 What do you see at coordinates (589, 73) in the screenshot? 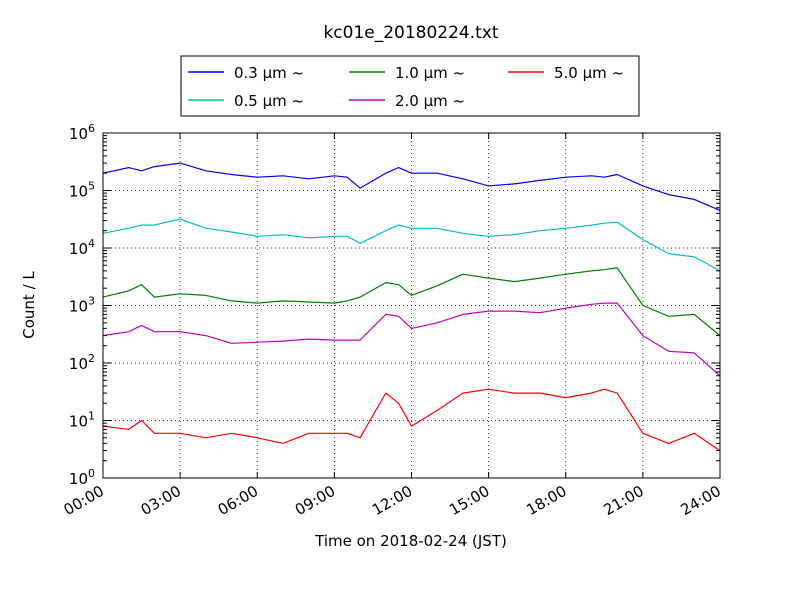
I see `legend-label: 5.0 μm ~` at bounding box center [589, 73].